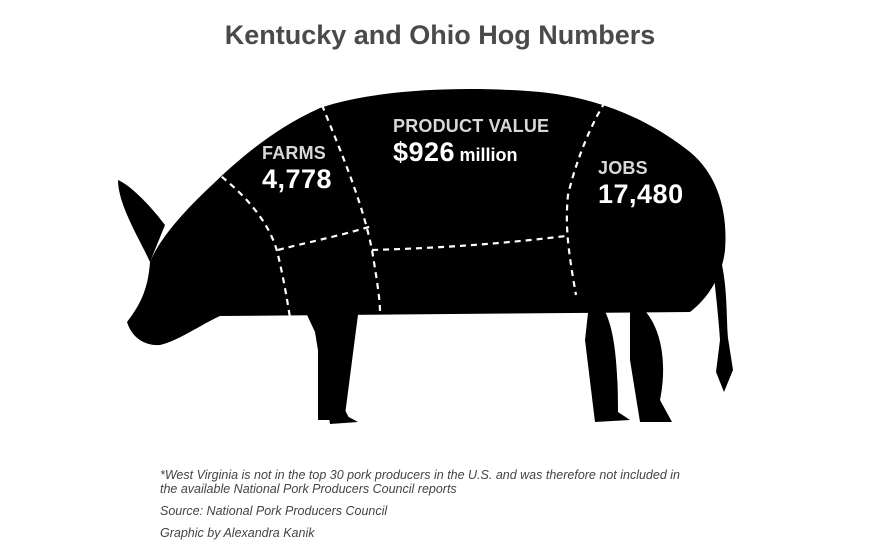 The image size is (880, 557). What do you see at coordinates (297, 179) in the screenshot?
I see `farms-value: 4,778` at bounding box center [297, 179].